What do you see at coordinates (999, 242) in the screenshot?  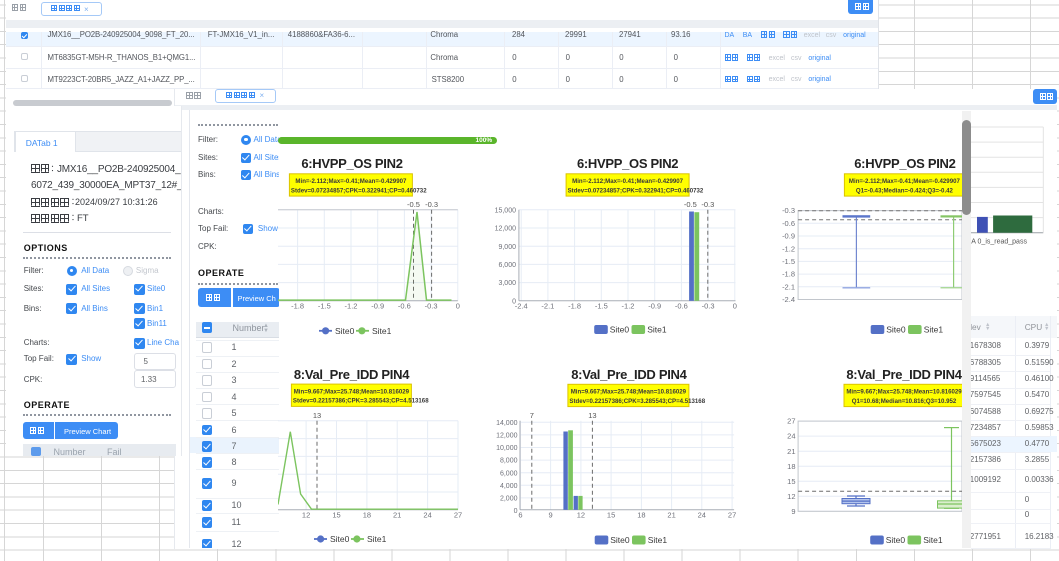 I see `svg-text: A 0_is_read_pass` at bounding box center [999, 242].